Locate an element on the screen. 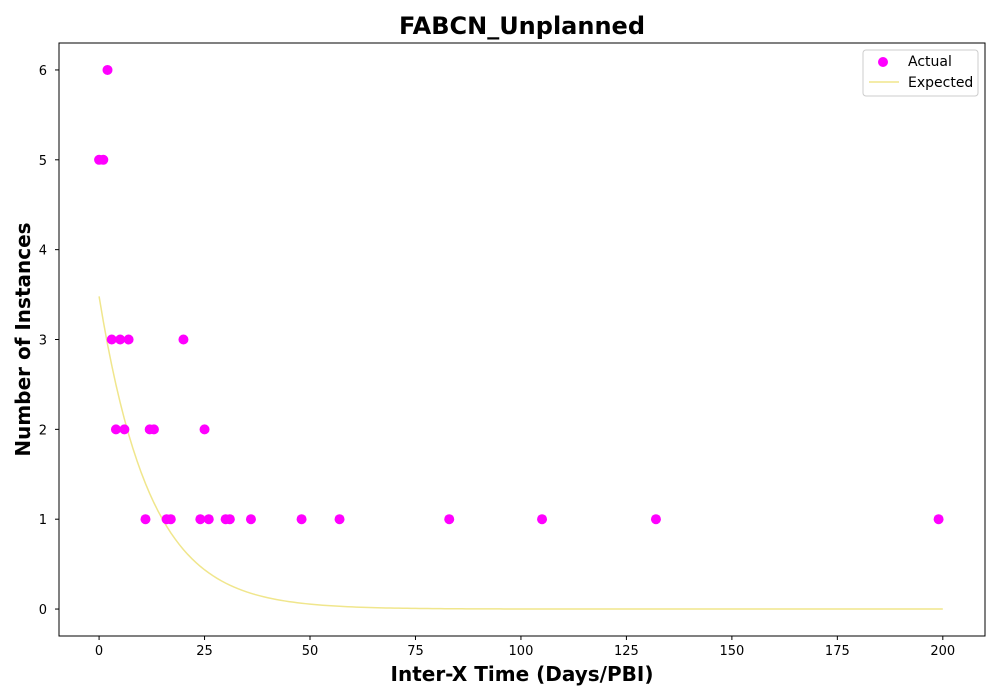 This screenshot has width=1000, height=700. y-tick-label: 1 is located at coordinates (43, 520).